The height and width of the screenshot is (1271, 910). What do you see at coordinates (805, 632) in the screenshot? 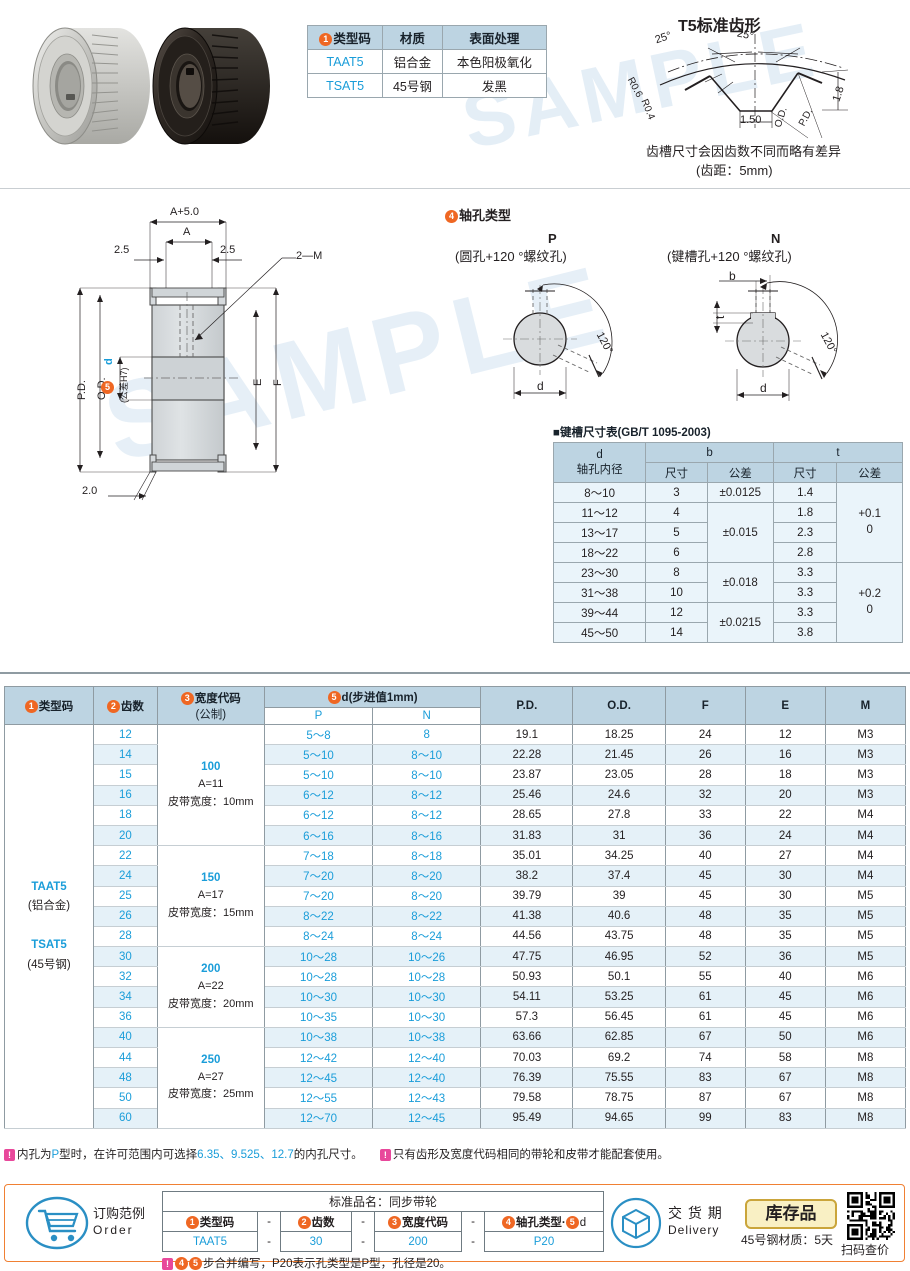
I see `keyway-t: 3.8` at bounding box center [805, 632].